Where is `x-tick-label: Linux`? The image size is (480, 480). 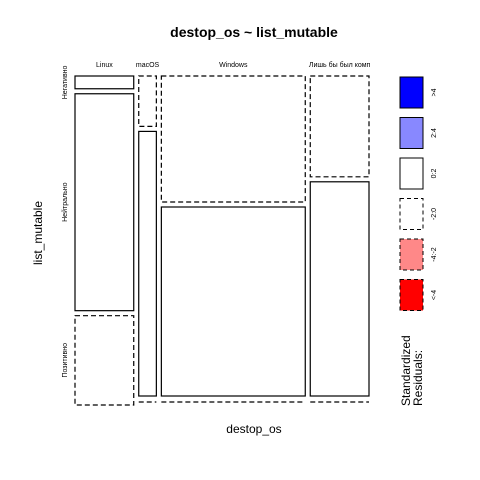
x-tick-label: Linux is located at coordinates (104, 65).